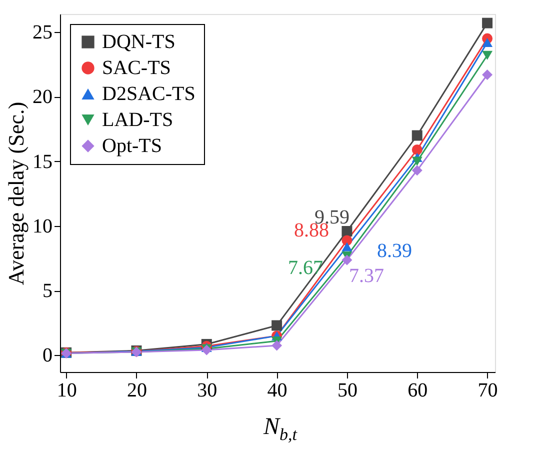  Describe the element at coordinates (488, 391) in the screenshot. I see `x-tick-label: 70` at that location.